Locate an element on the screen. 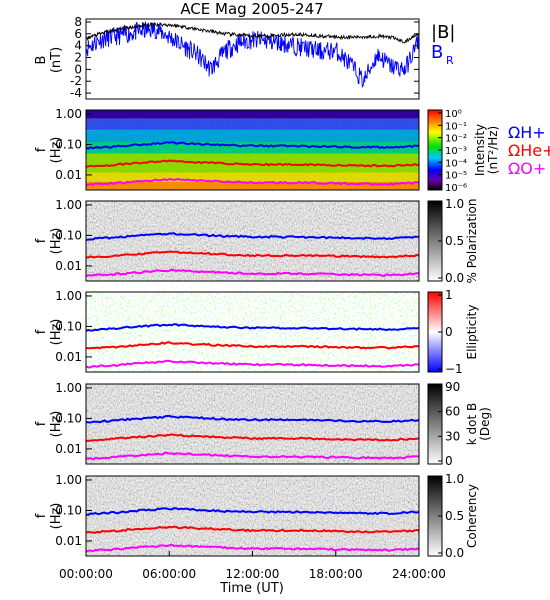 The height and width of the screenshot is (600, 550). colorbar-tick-label: 10⁻³ is located at coordinates (456, 151).